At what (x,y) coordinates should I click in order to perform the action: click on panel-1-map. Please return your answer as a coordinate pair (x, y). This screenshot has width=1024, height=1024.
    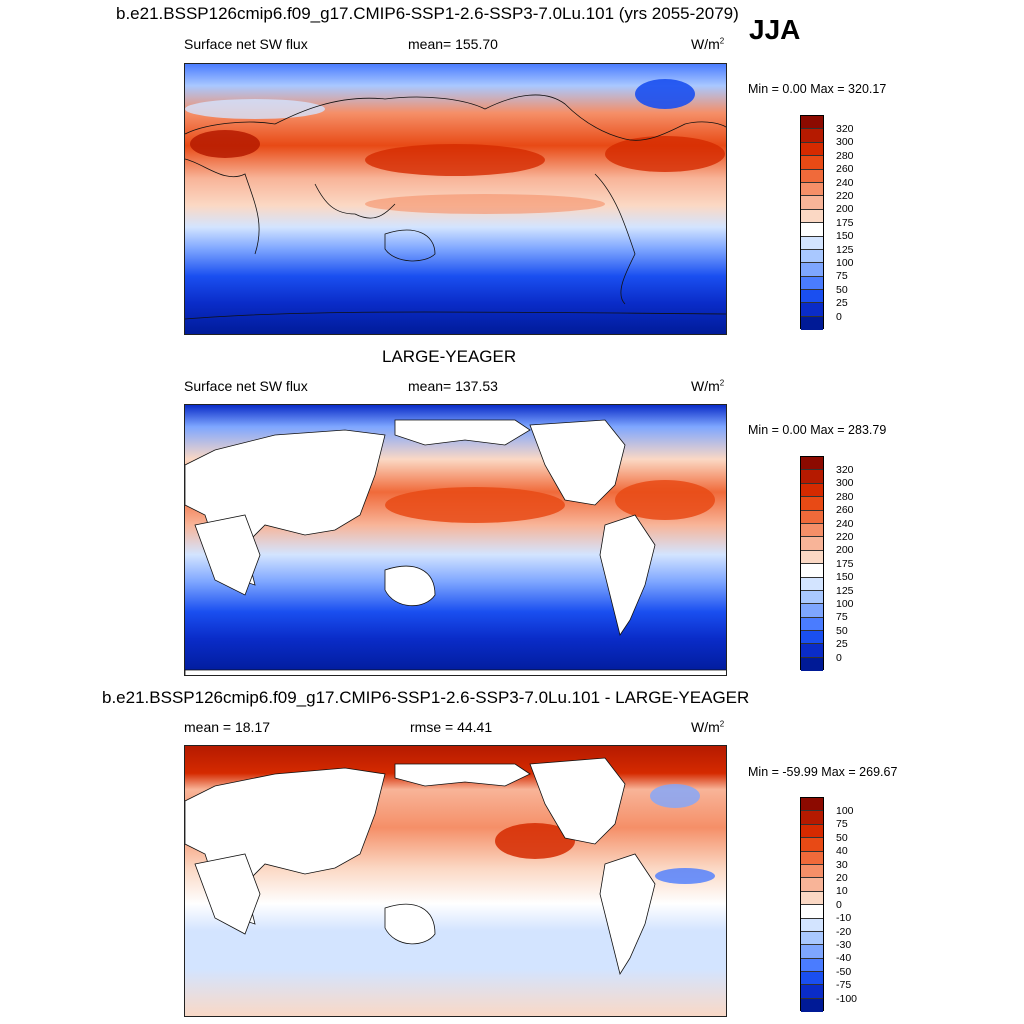
    Looking at the image, I should click on (455, 199).